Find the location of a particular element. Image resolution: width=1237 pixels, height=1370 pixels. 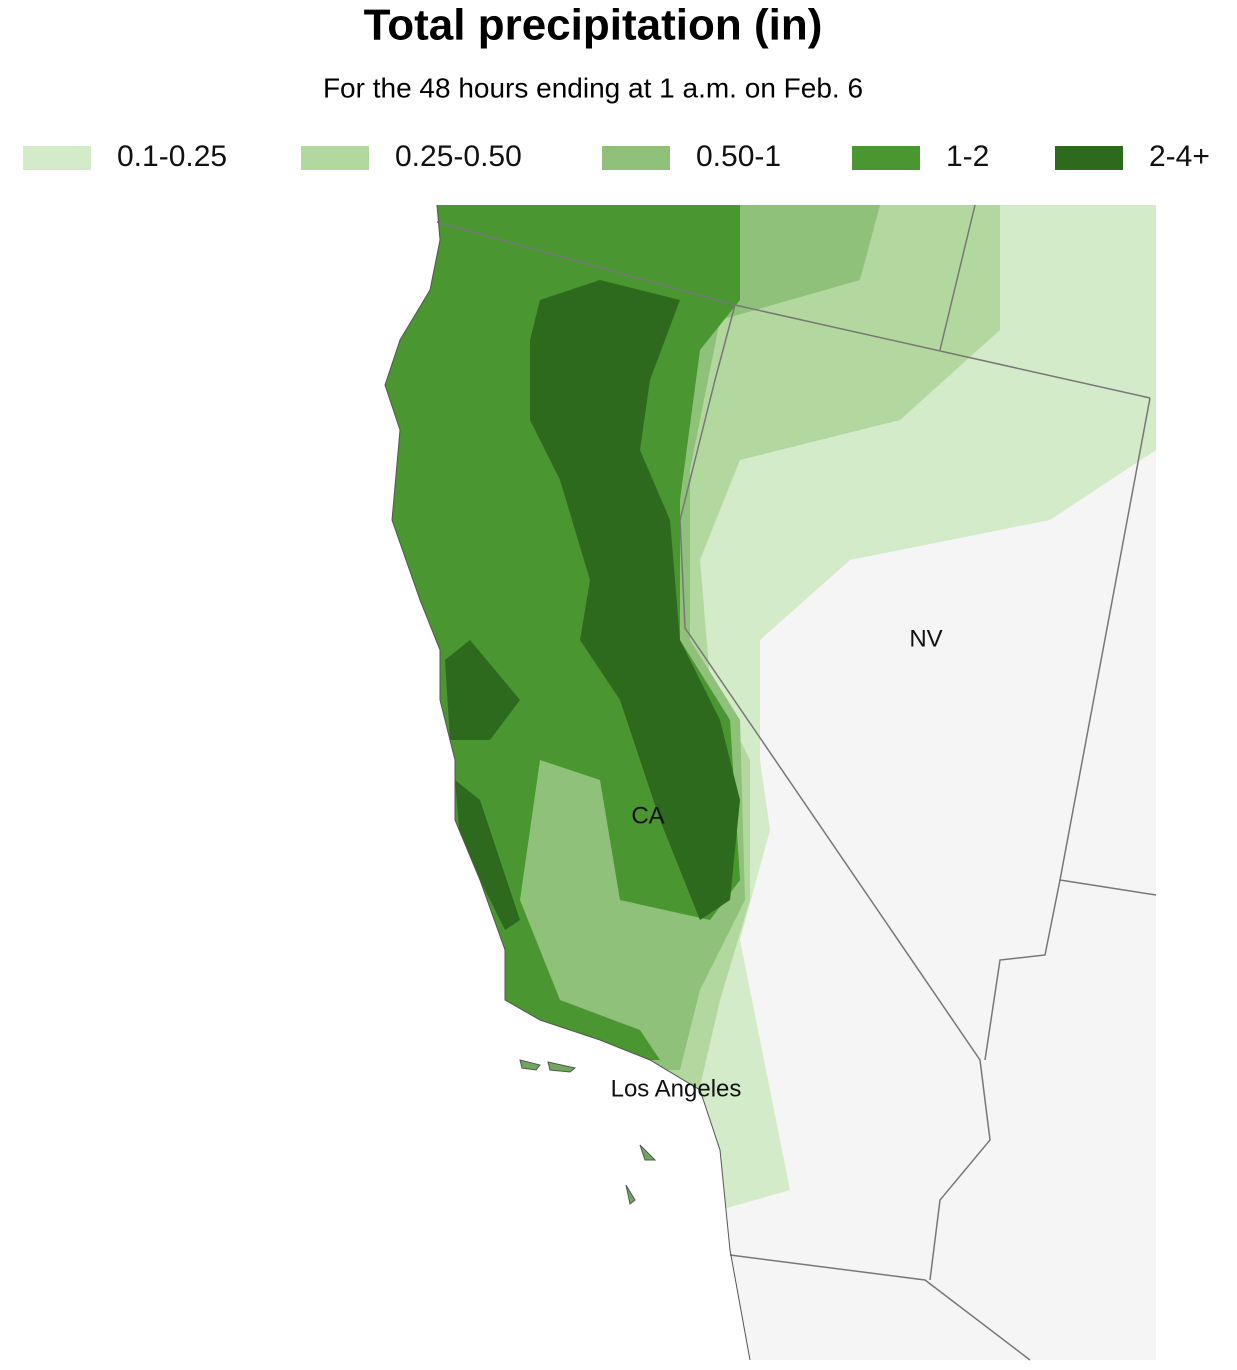

title: Total precipitation (in) is located at coordinates (593, 25).